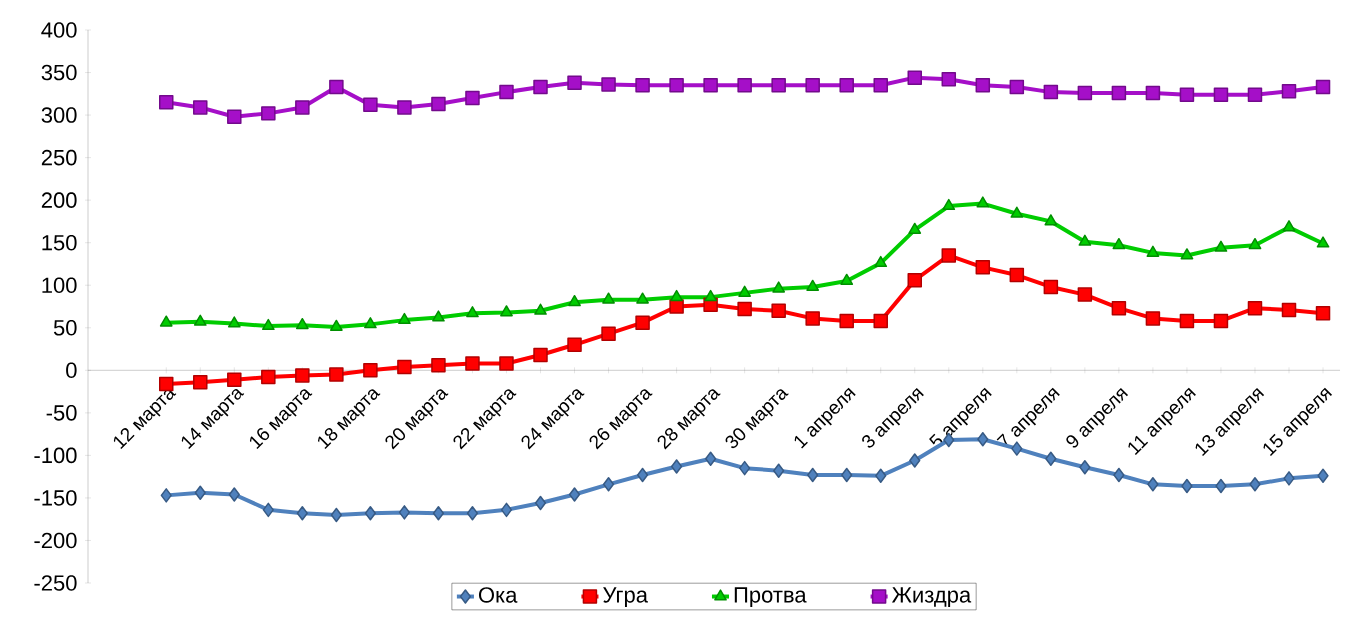 The height and width of the screenshot is (633, 1358). Describe the element at coordinates (625, 597) in the screenshot. I see `legend-label: Угра` at that location.